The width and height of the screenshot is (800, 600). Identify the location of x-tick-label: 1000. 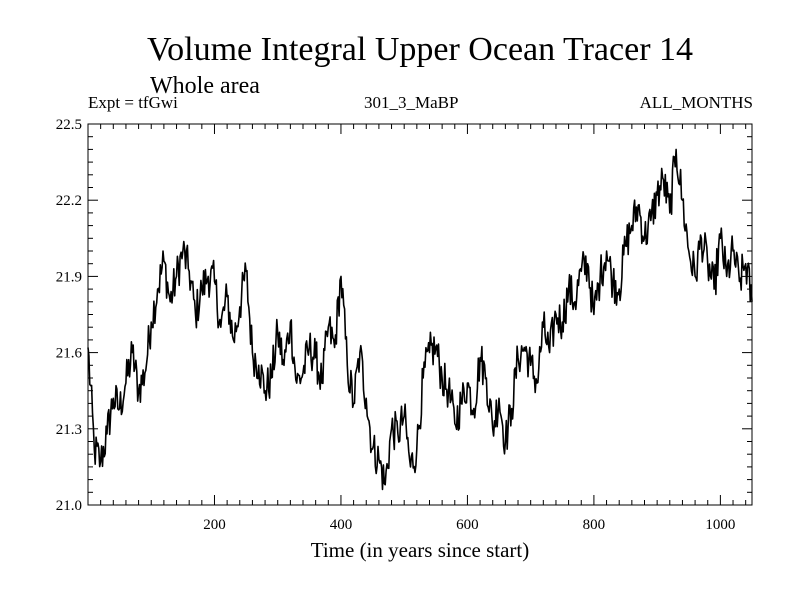
(720, 525).